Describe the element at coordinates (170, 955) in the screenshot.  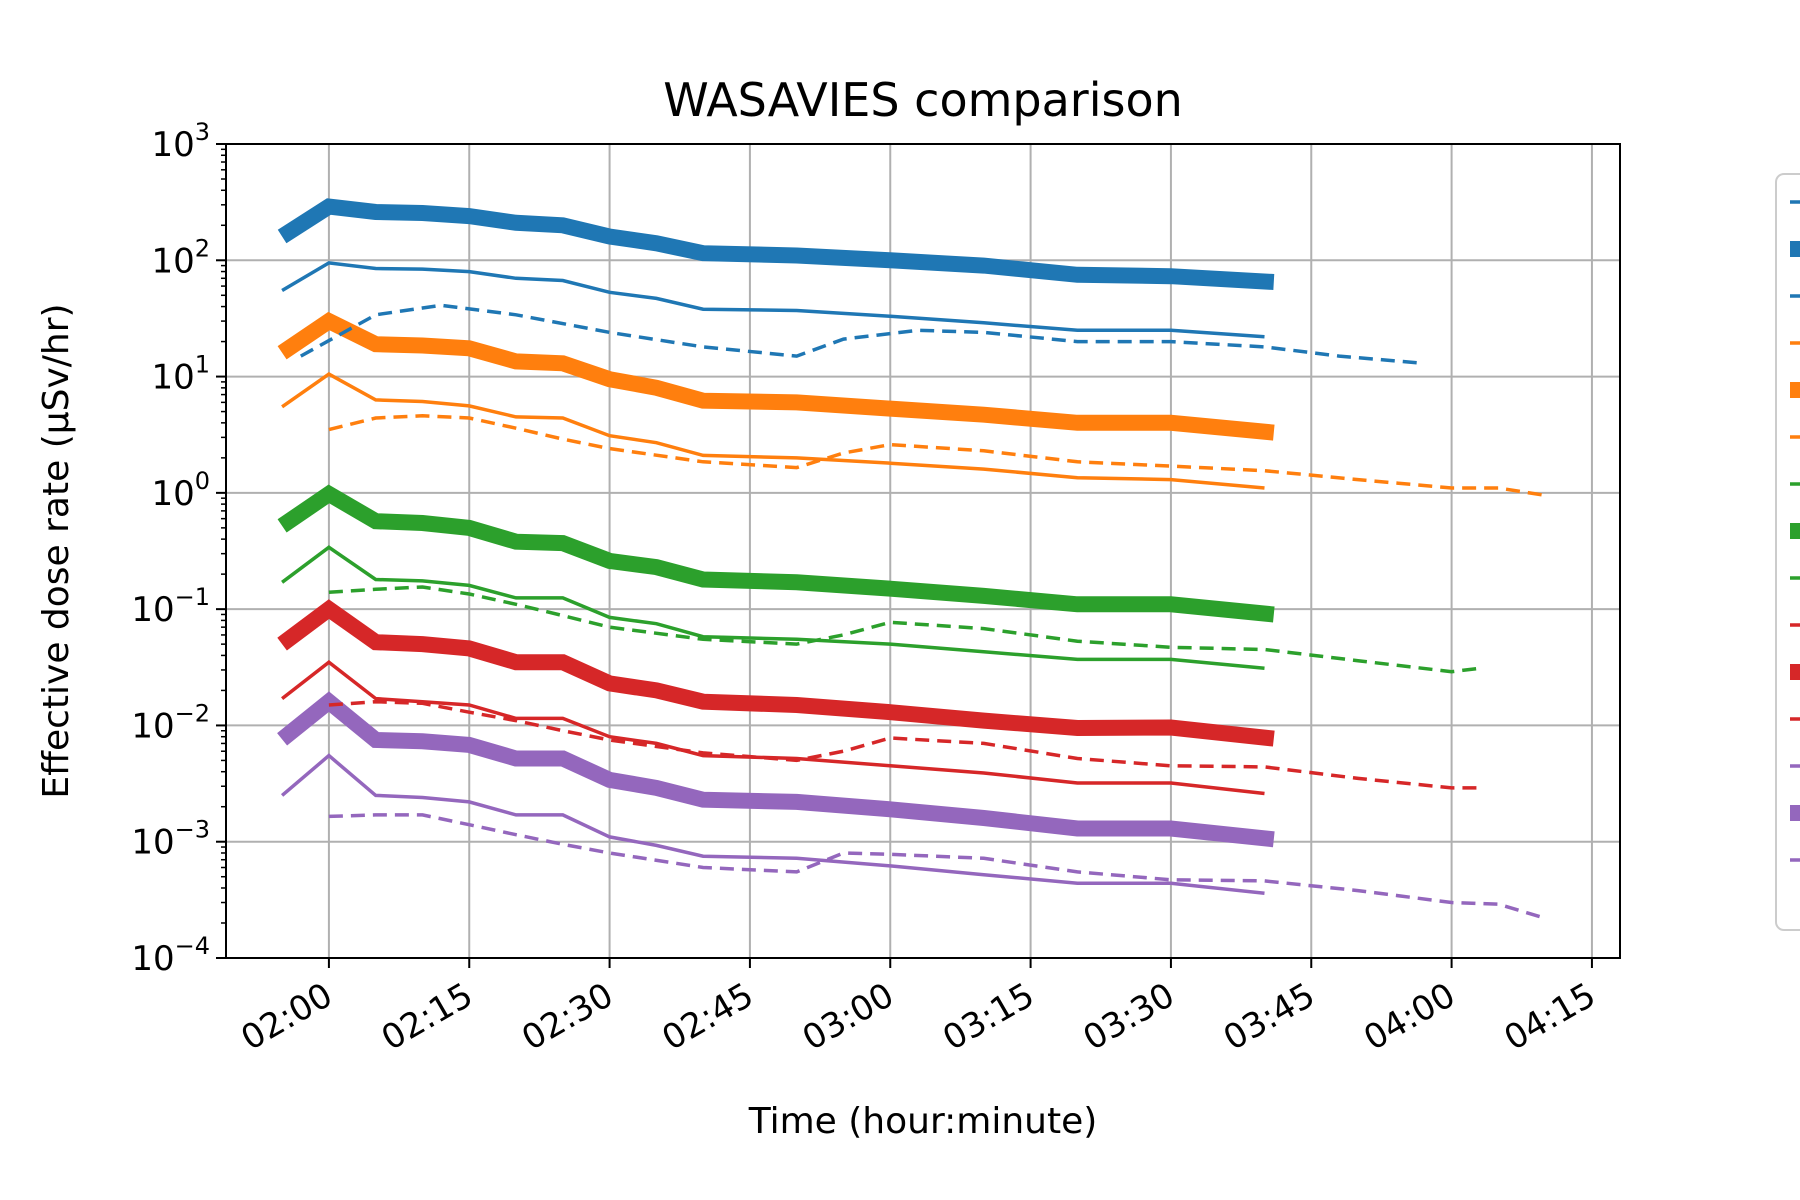
I see `y-tick-label: 10⁻⁴` at that location.